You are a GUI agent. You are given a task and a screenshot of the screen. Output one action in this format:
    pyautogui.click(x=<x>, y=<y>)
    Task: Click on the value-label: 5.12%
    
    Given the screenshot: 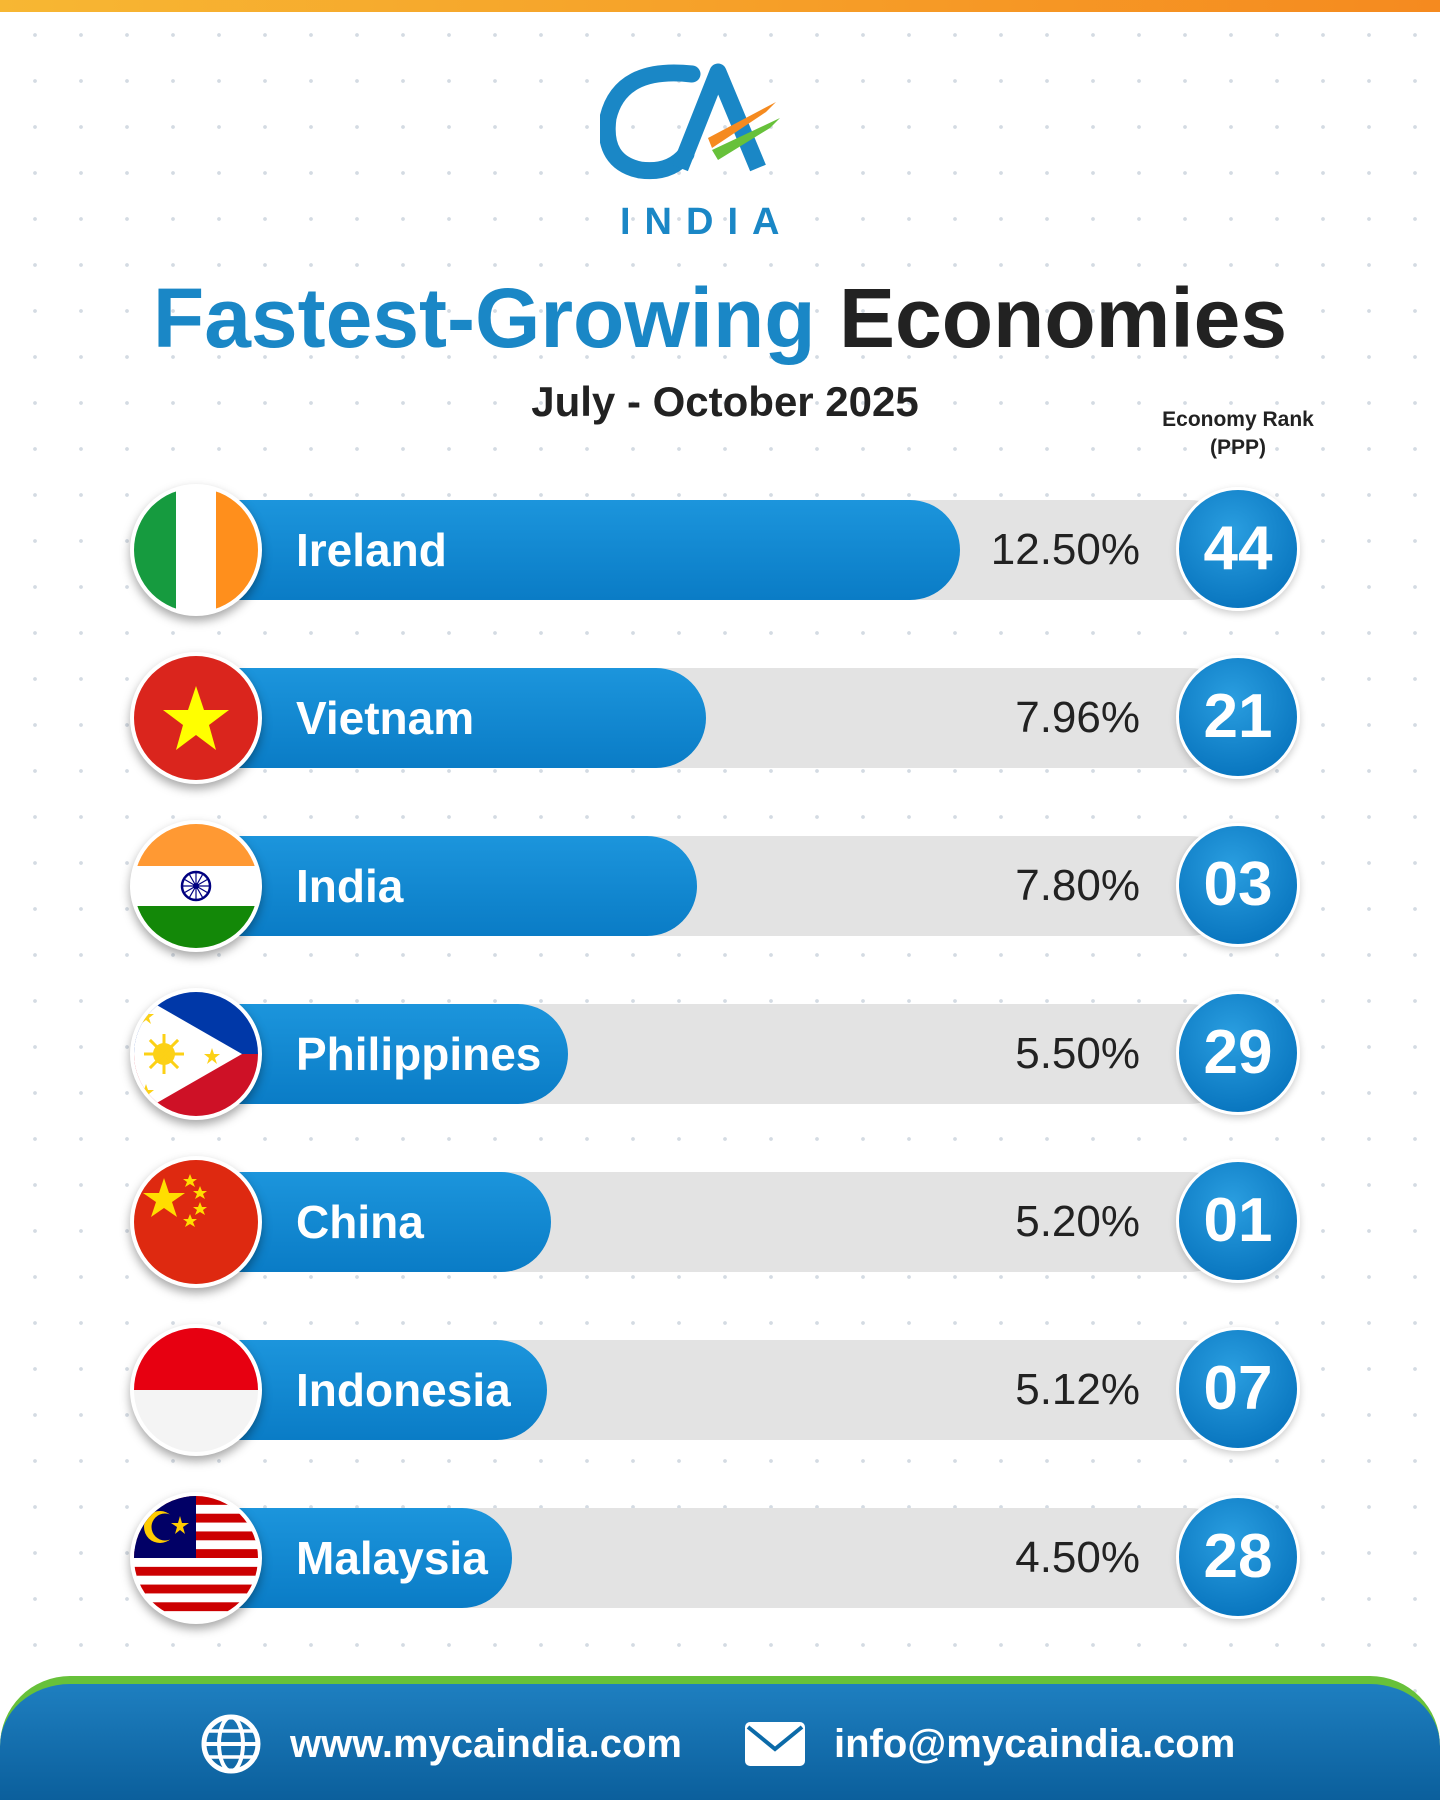 What is the action you would take?
    pyautogui.click(x=1077, y=1389)
    